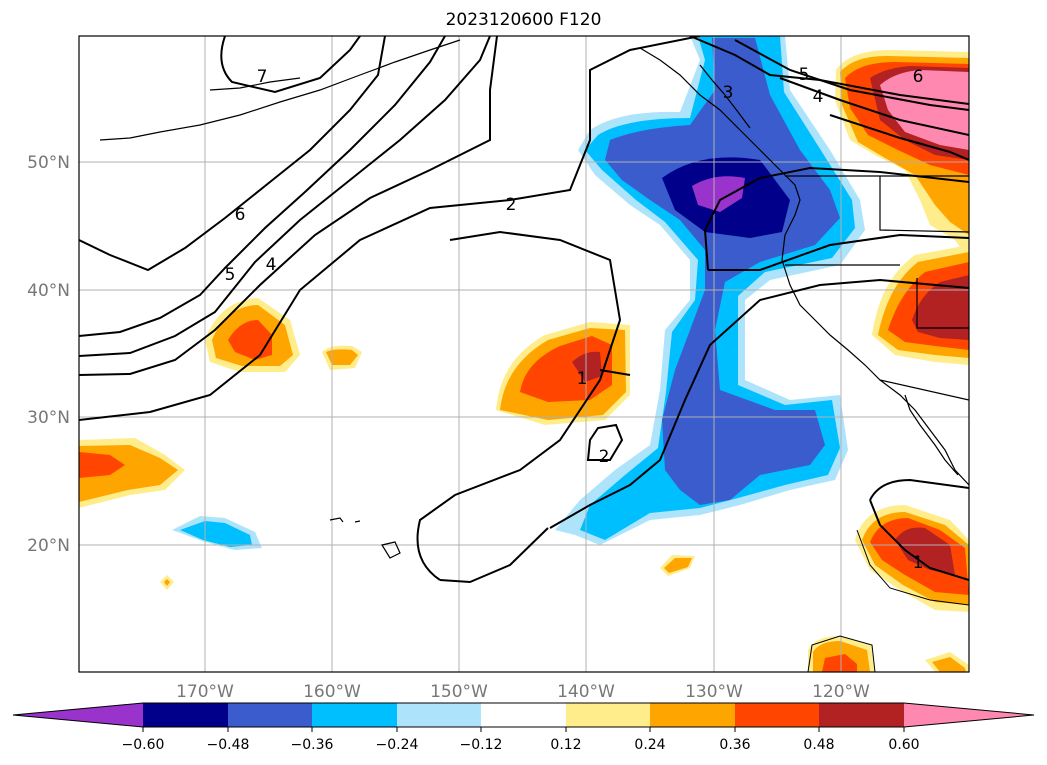 The image size is (1047, 765). What do you see at coordinates (48, 418) in the screenshot?
I see `lat-label: 30°N` at bounding box center [48, 418].